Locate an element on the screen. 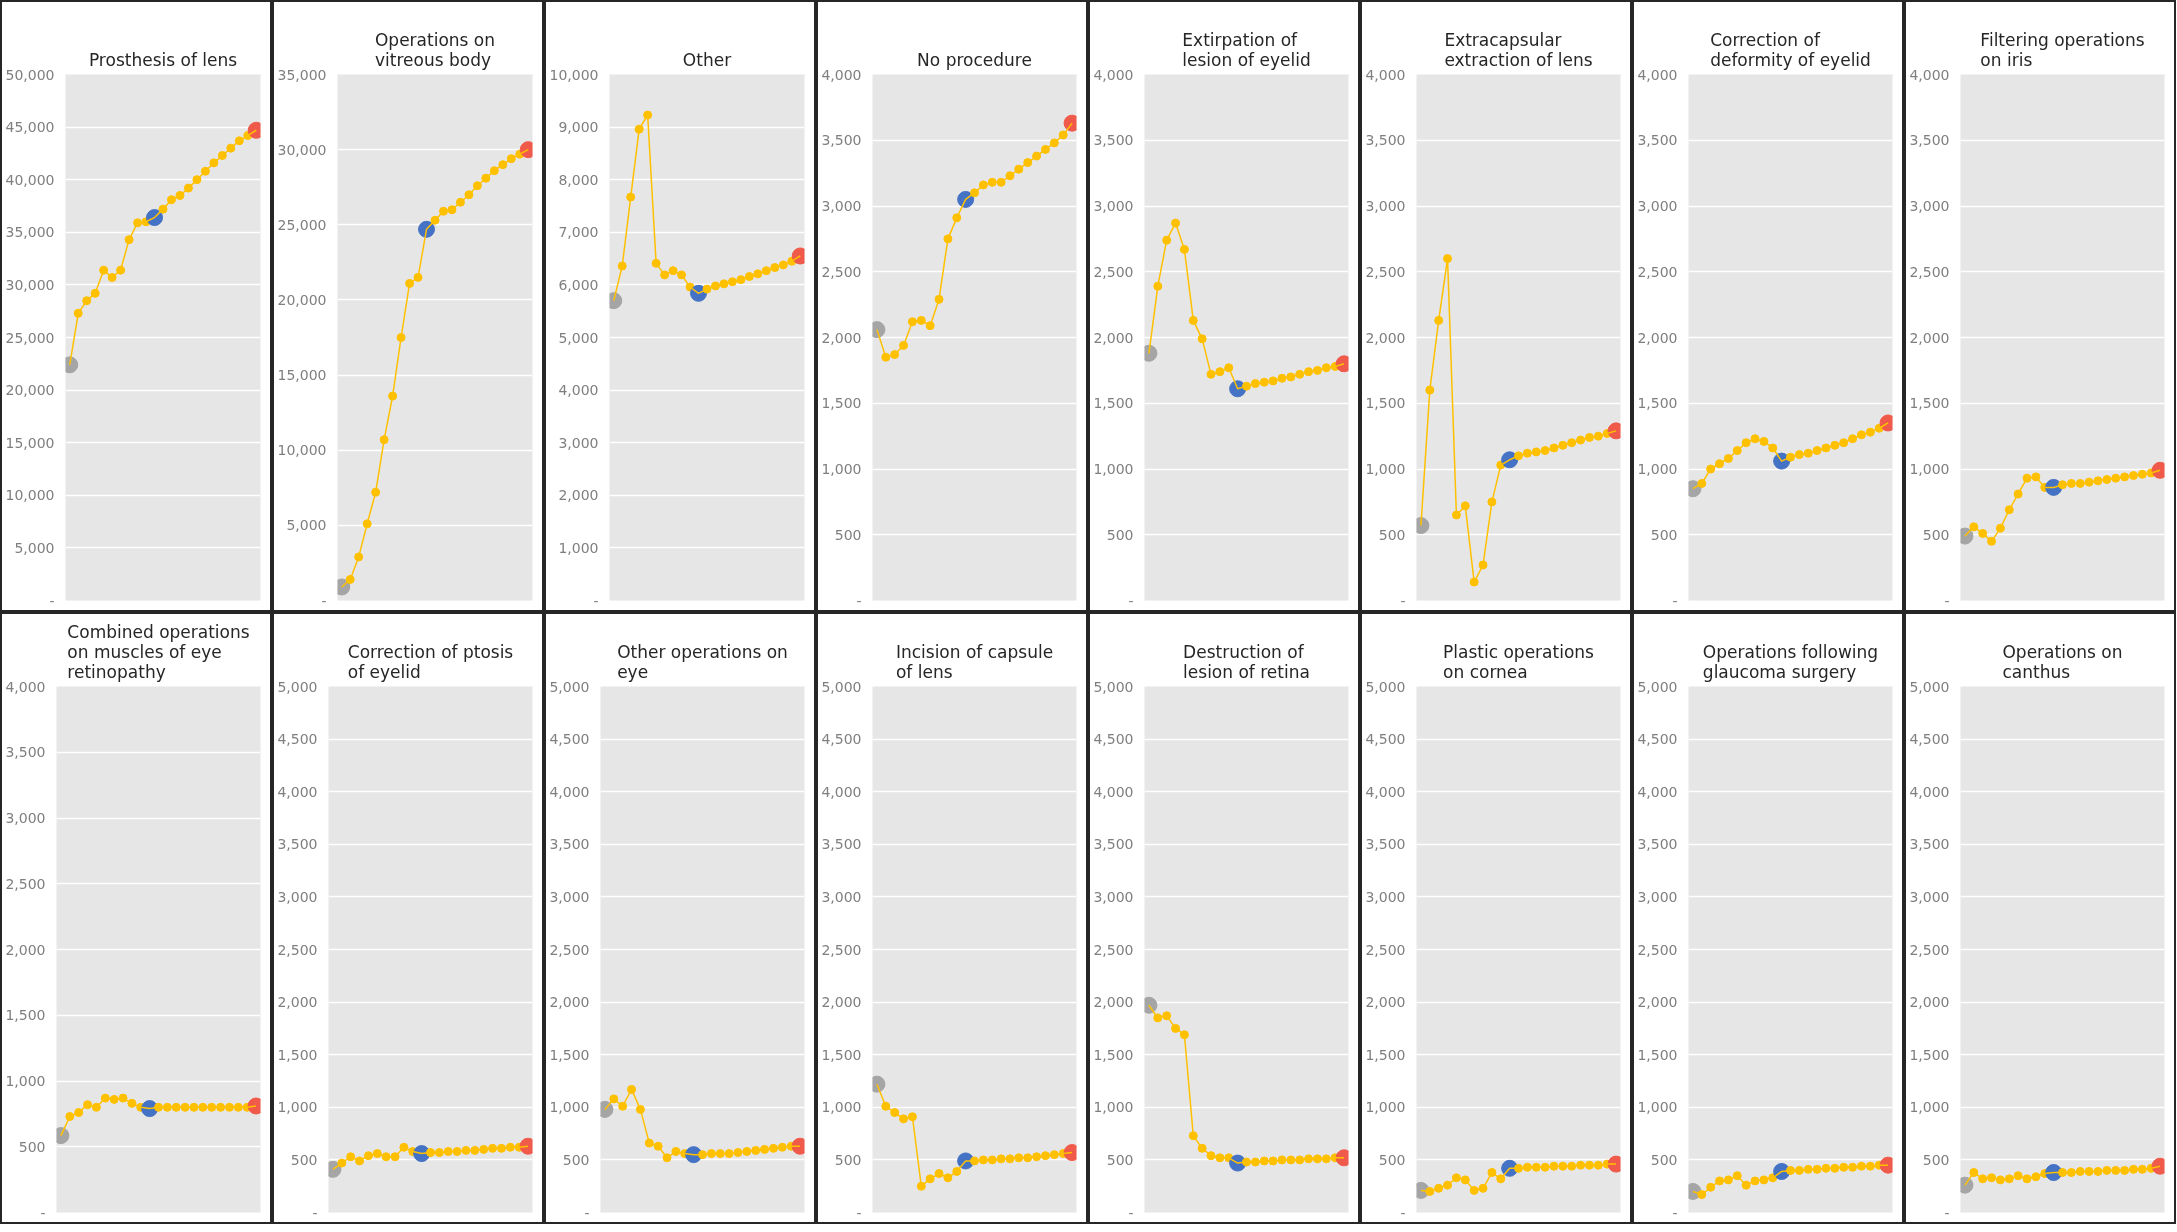  chart-title: Extracapsular extraction of lens is located at coordinates (1518, 49).